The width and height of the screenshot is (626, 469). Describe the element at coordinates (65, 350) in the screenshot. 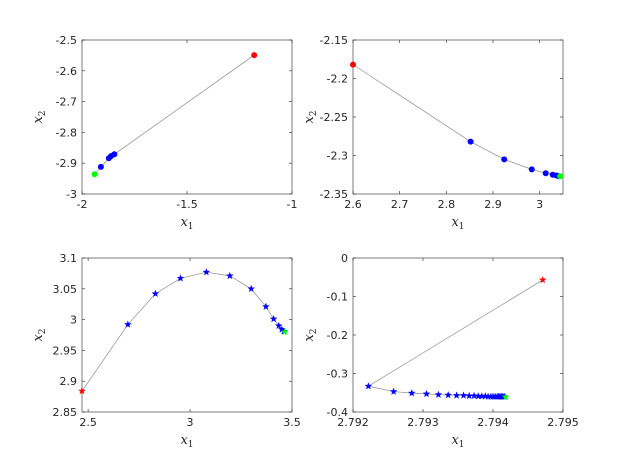

I see `y-tick-label: 2.95` at that location.